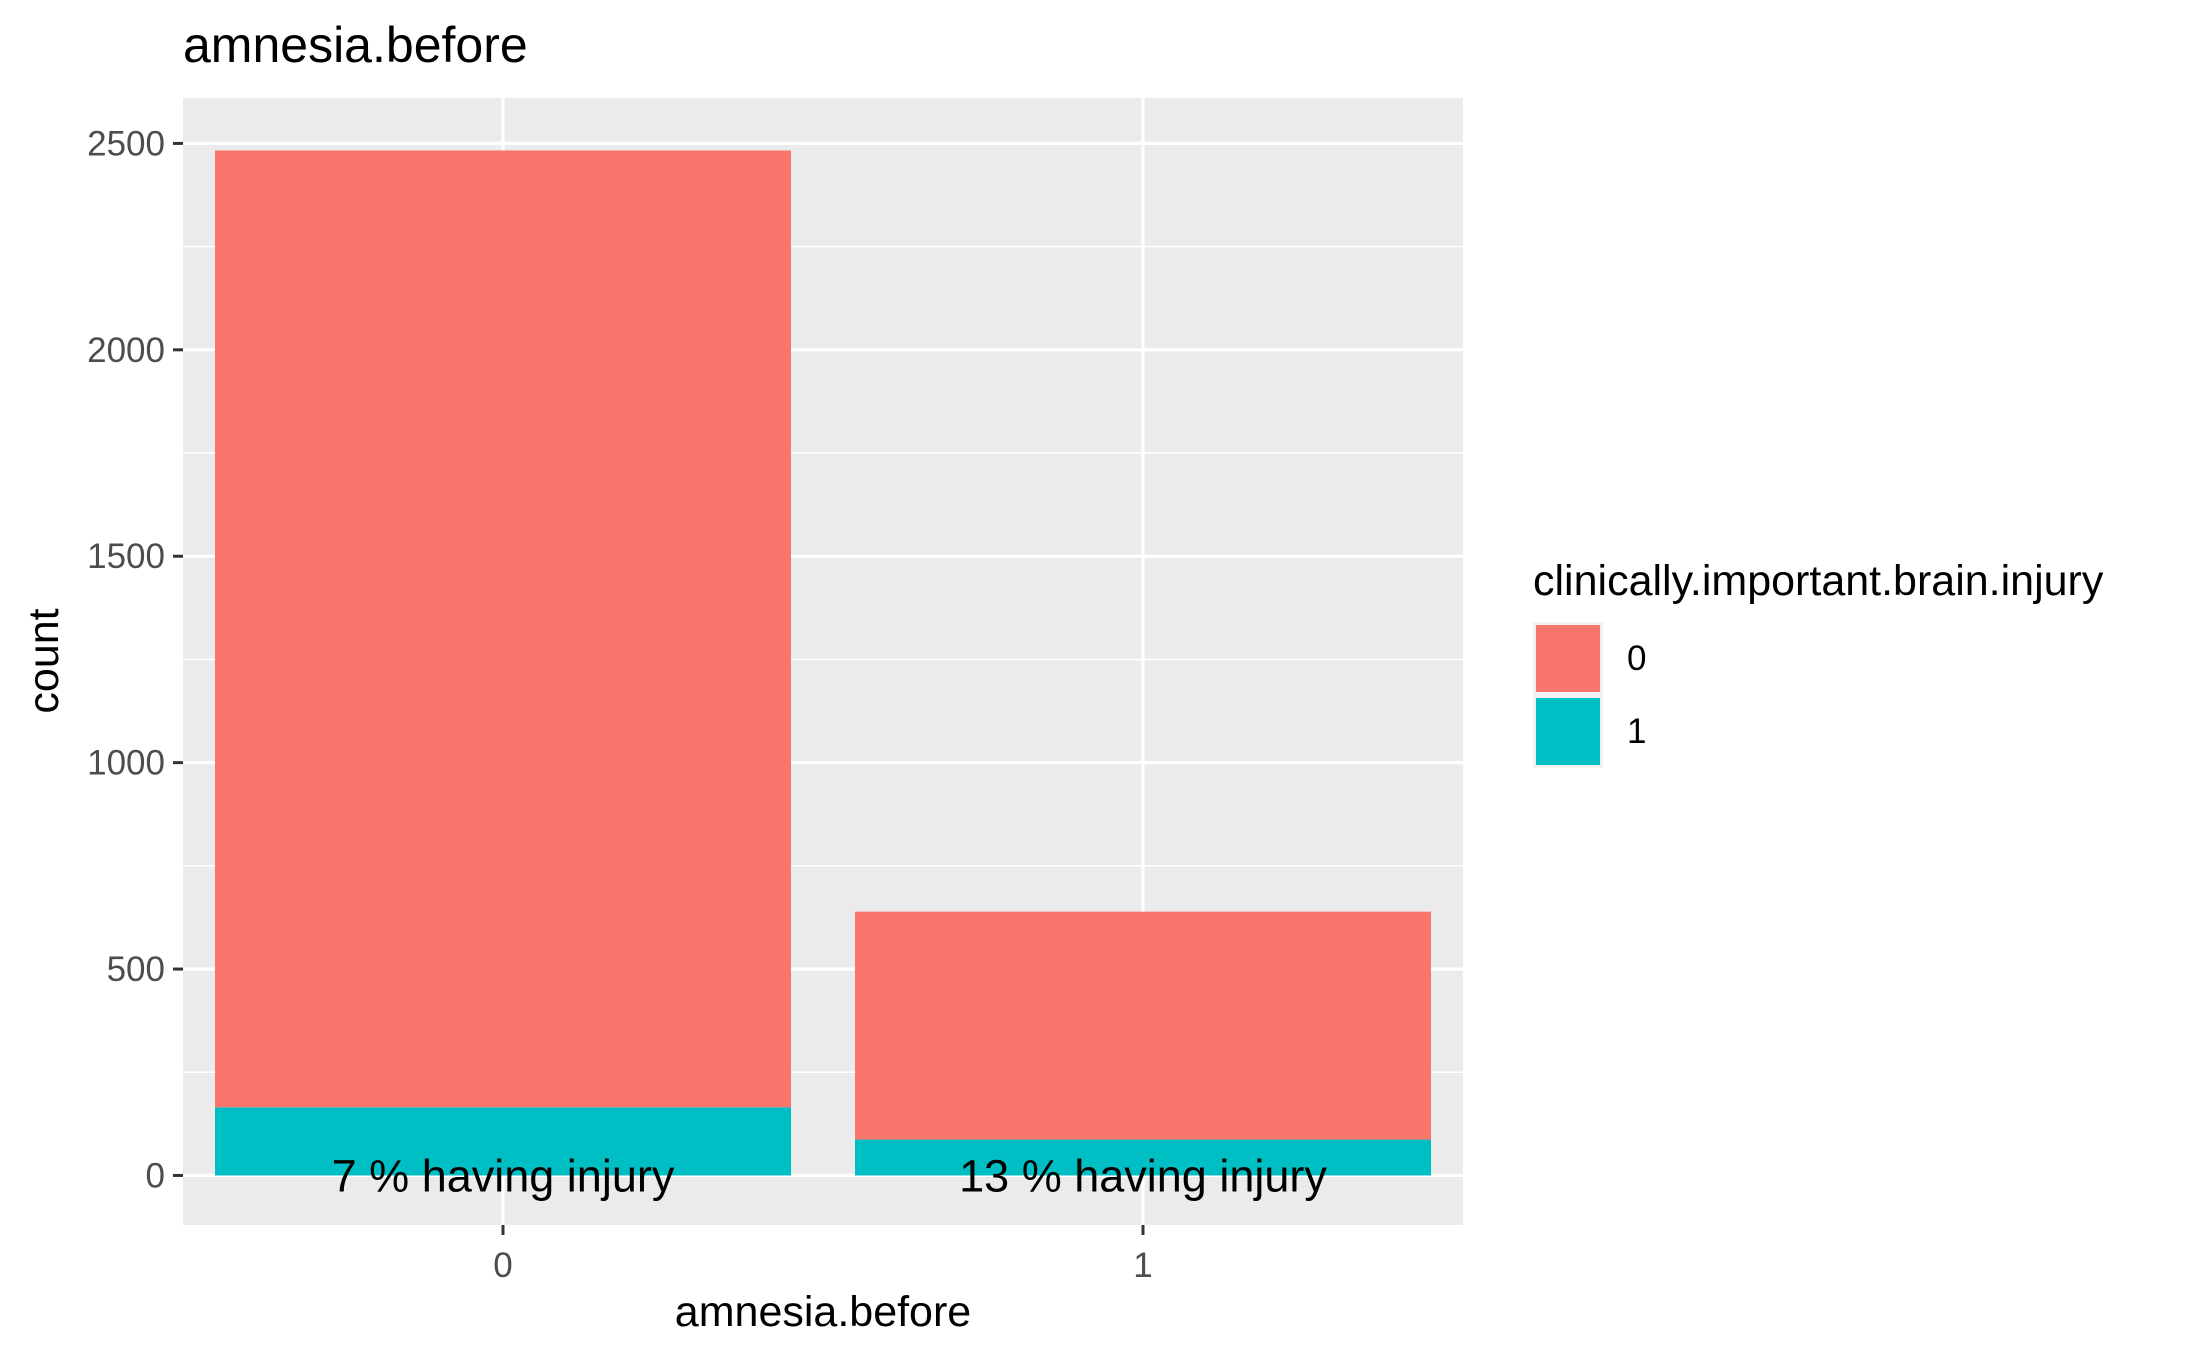  Describe the element at coordinates (503, 1175) in the screenshot. I see `bar-data-label: 7 % having injury` at that location.